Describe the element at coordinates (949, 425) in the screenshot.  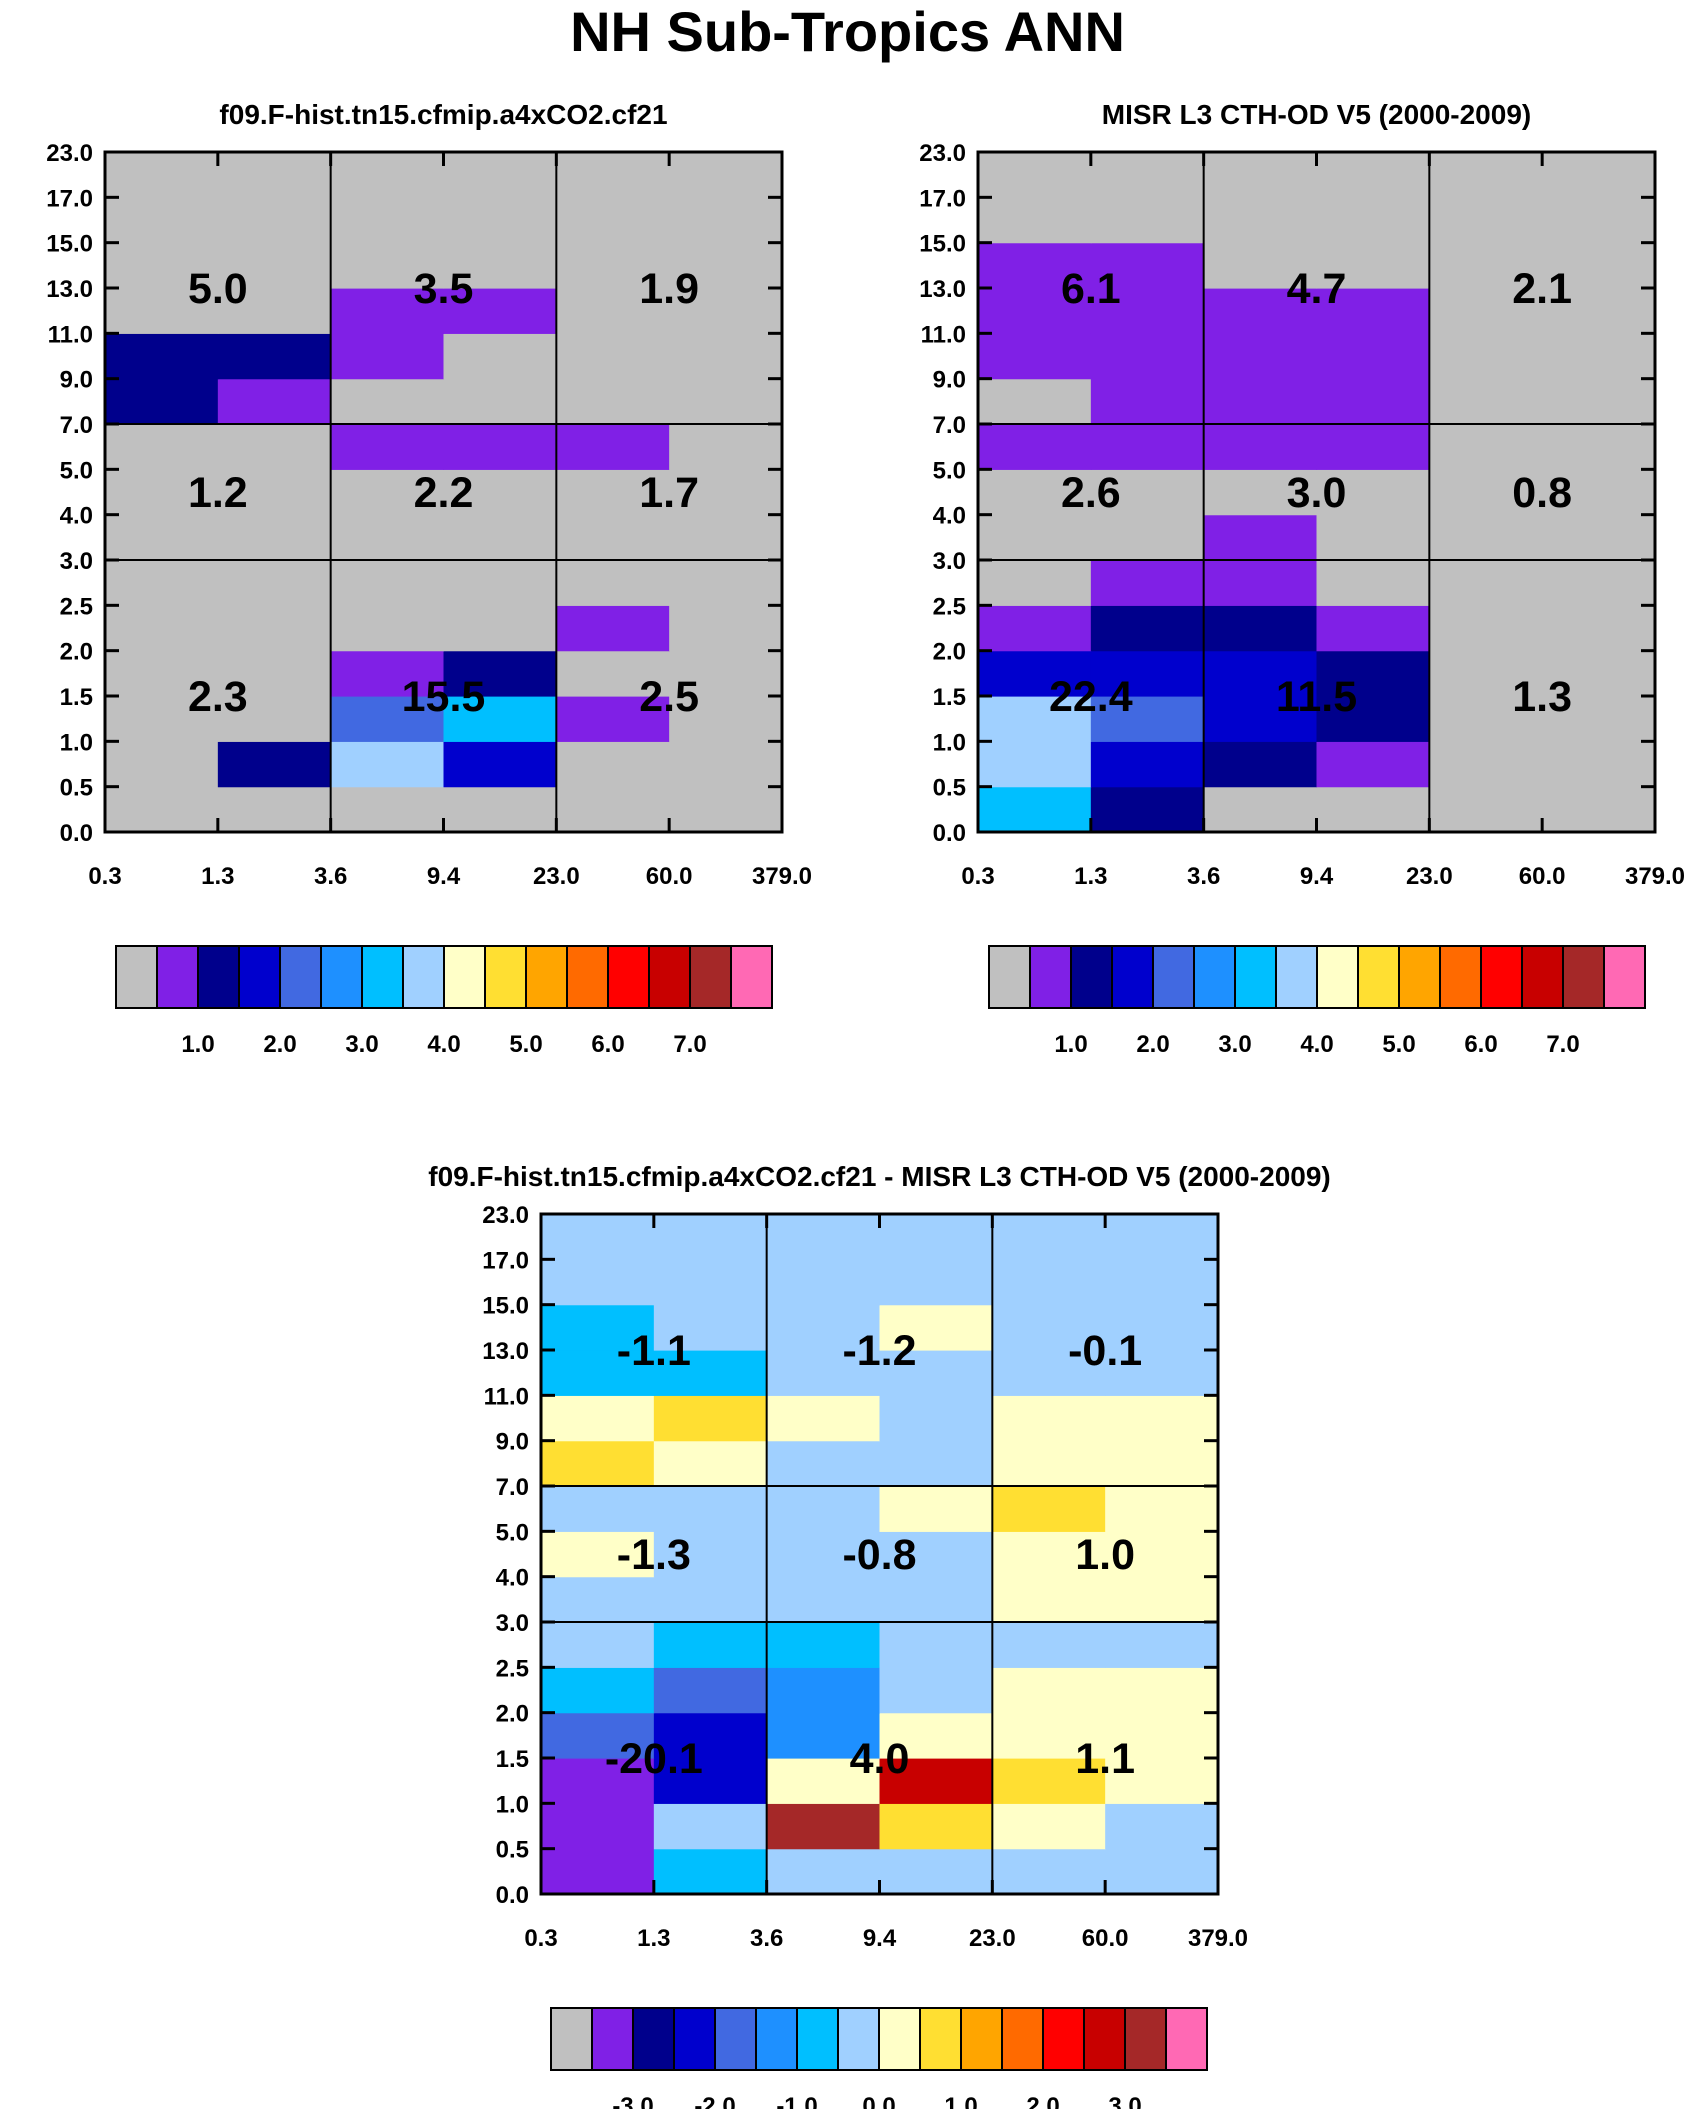
I see `y-tick-label: 7.0` at that location.